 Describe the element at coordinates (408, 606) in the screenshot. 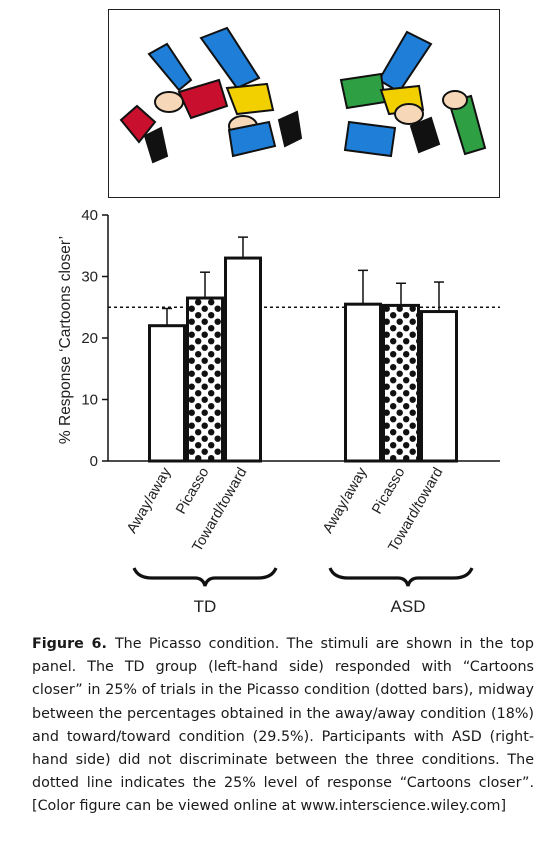

I see `group-label: ASD` at that location.